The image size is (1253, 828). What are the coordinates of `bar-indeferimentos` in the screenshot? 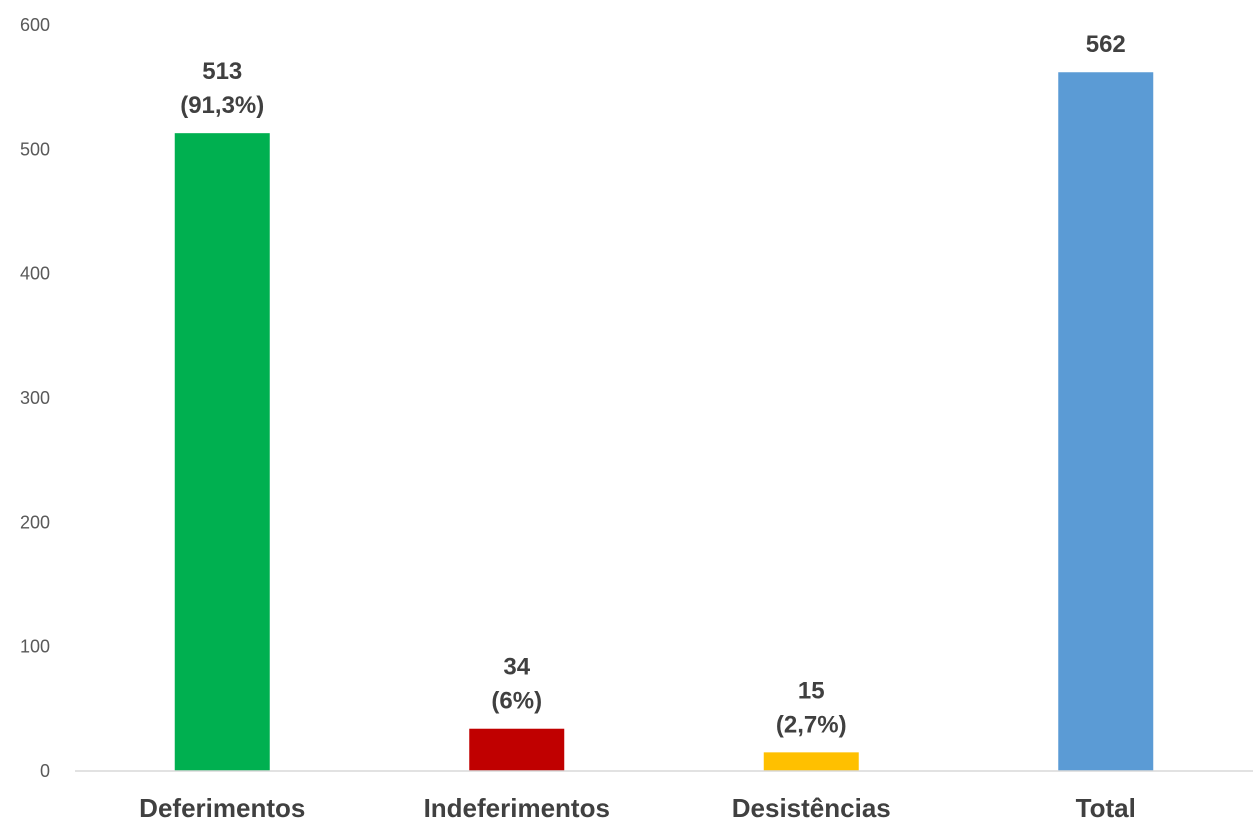 It's located at (517, 749).